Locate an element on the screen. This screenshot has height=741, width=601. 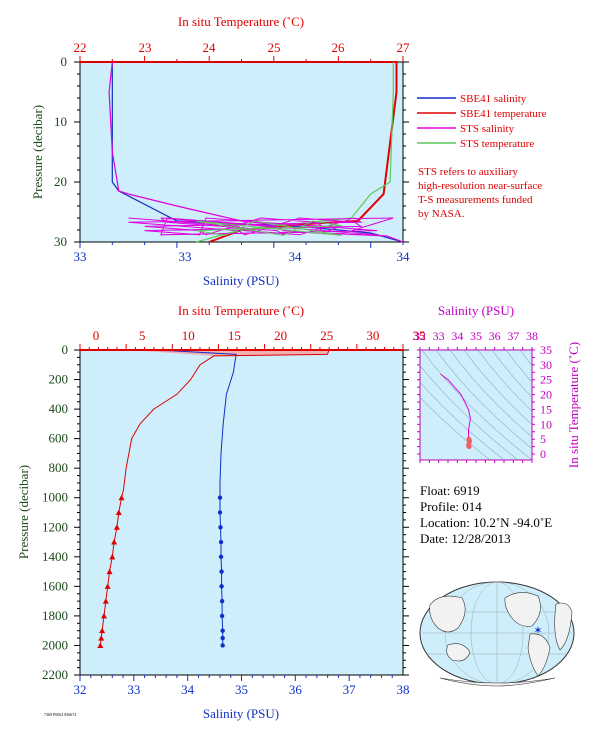
land-south-america is located at coordinates (539, 655).